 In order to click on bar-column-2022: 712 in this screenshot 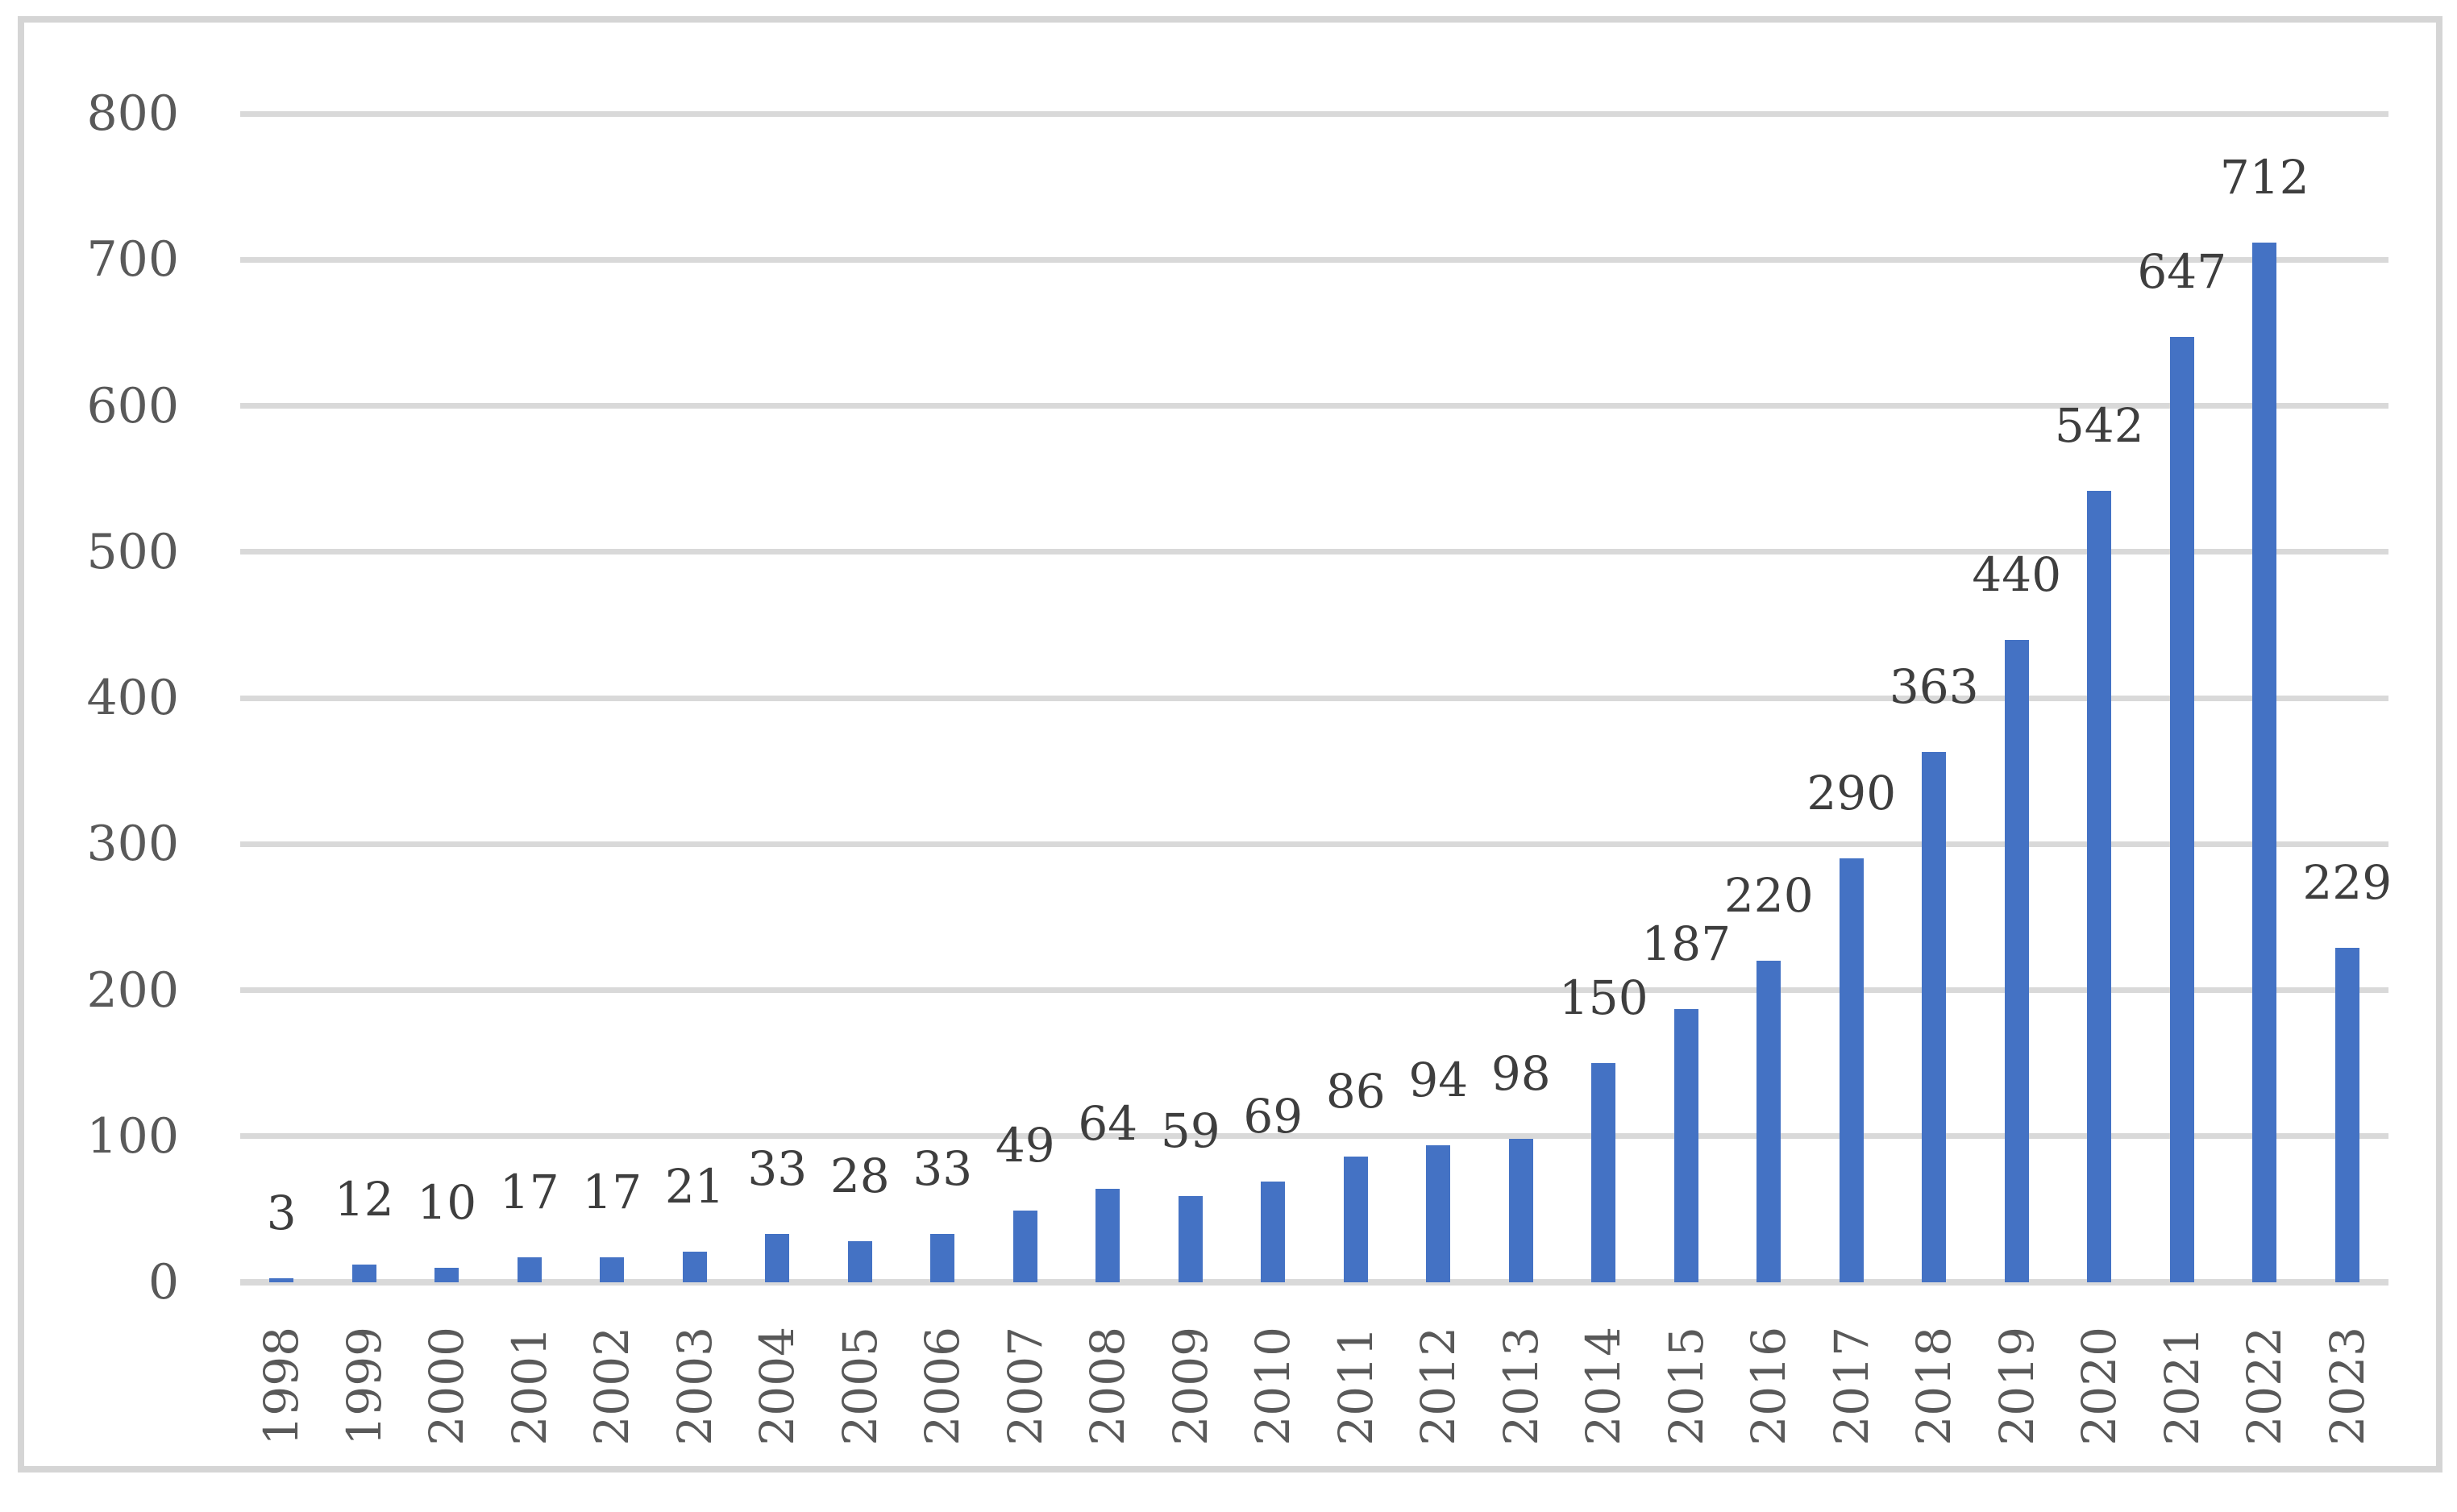, I will do `click(2264, 698)`.